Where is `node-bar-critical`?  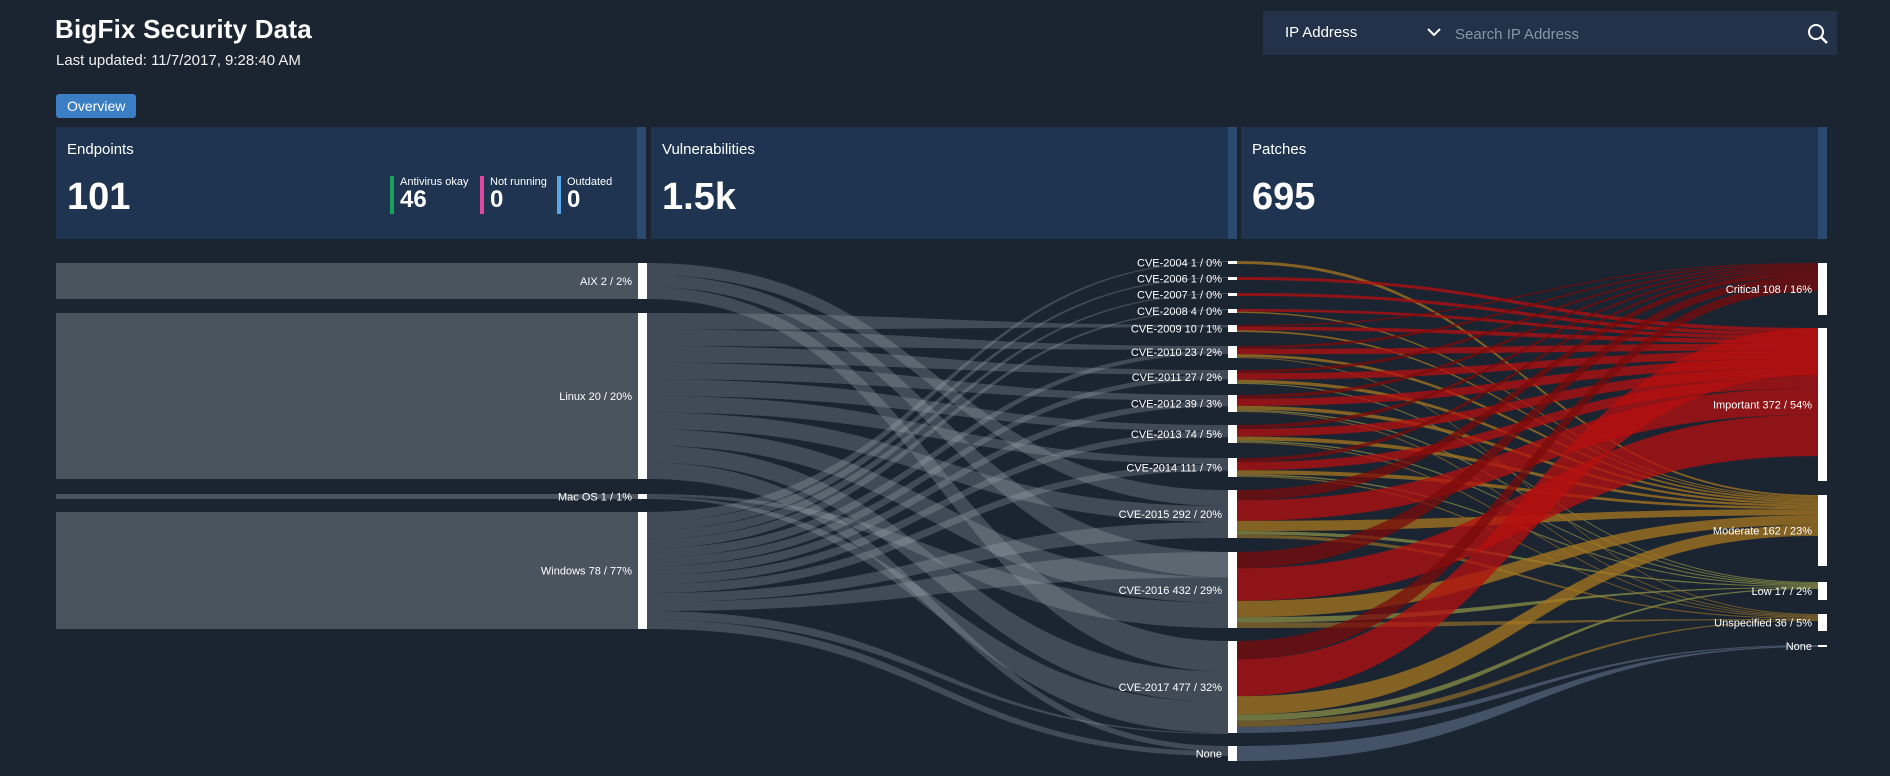 node-bar-critical is located at coordinates (1822, 289).